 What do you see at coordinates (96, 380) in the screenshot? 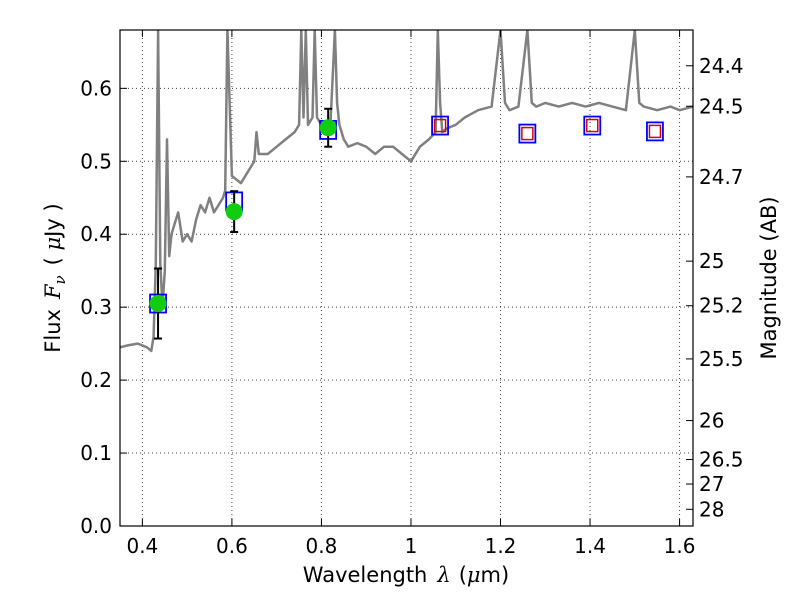
I see `y-tick-label: 0.2` at bounding box center [96, 380].